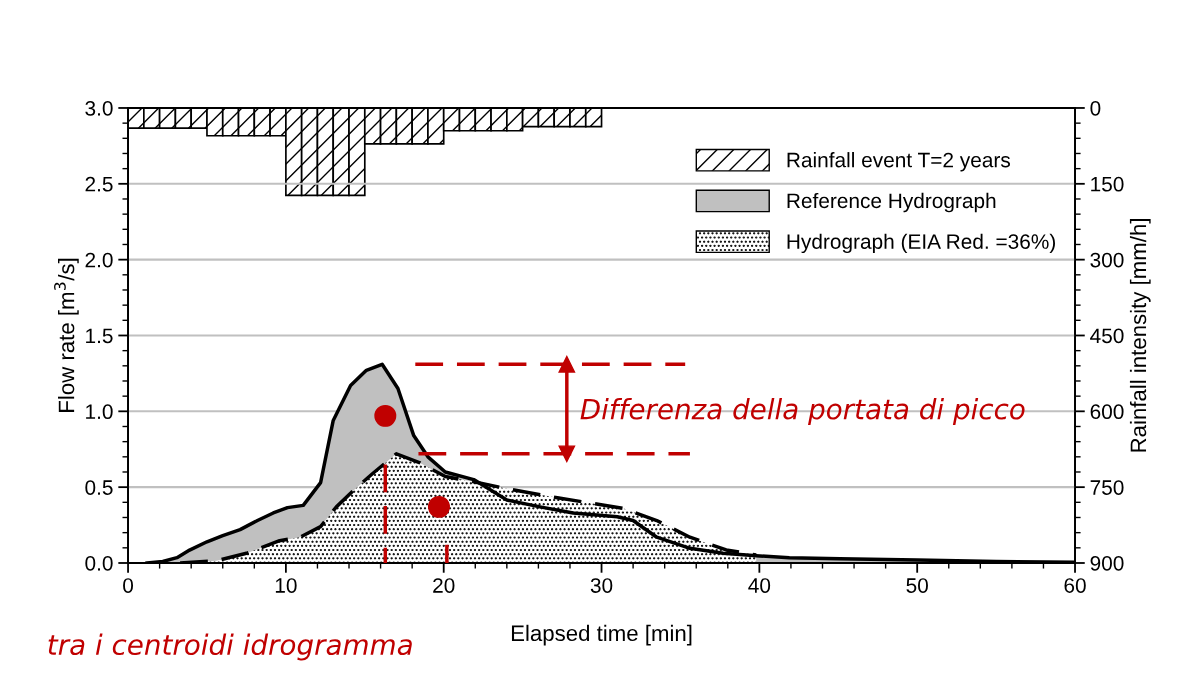 Image resolution: width=1199 pixels, height=674 pixels. Describe the element at coordinates (1107, 563) in the screenshot. I see `y2-tick-label: 900` at that location.